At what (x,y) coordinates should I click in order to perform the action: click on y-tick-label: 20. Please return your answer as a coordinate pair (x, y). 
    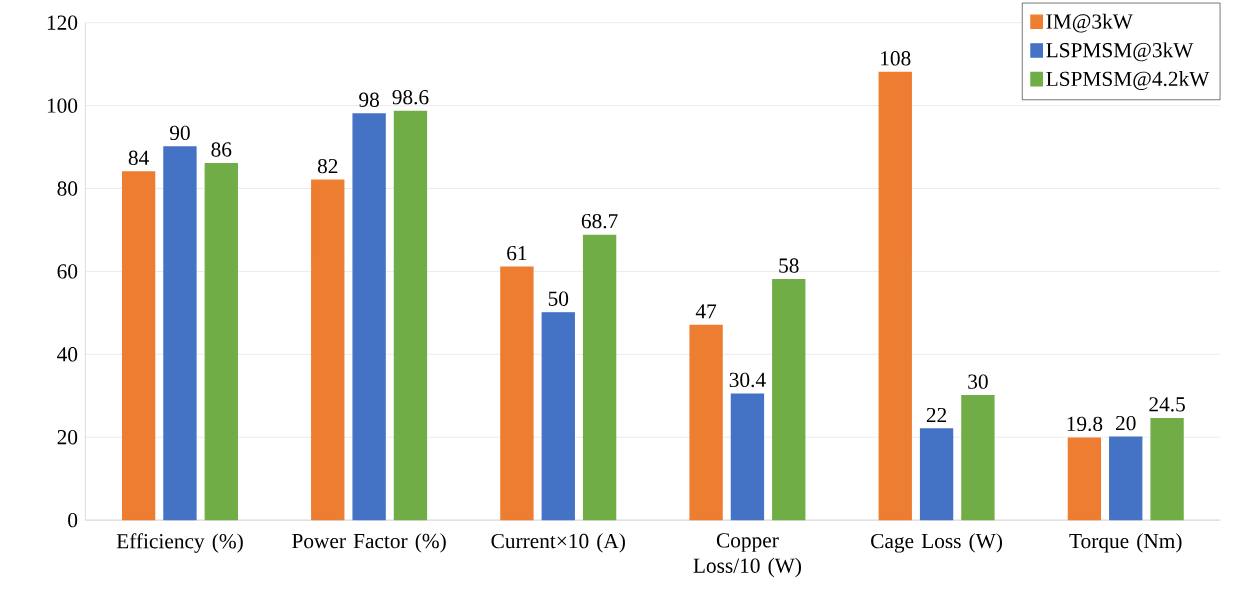
    Looking at the image, I should click on (67, 437).